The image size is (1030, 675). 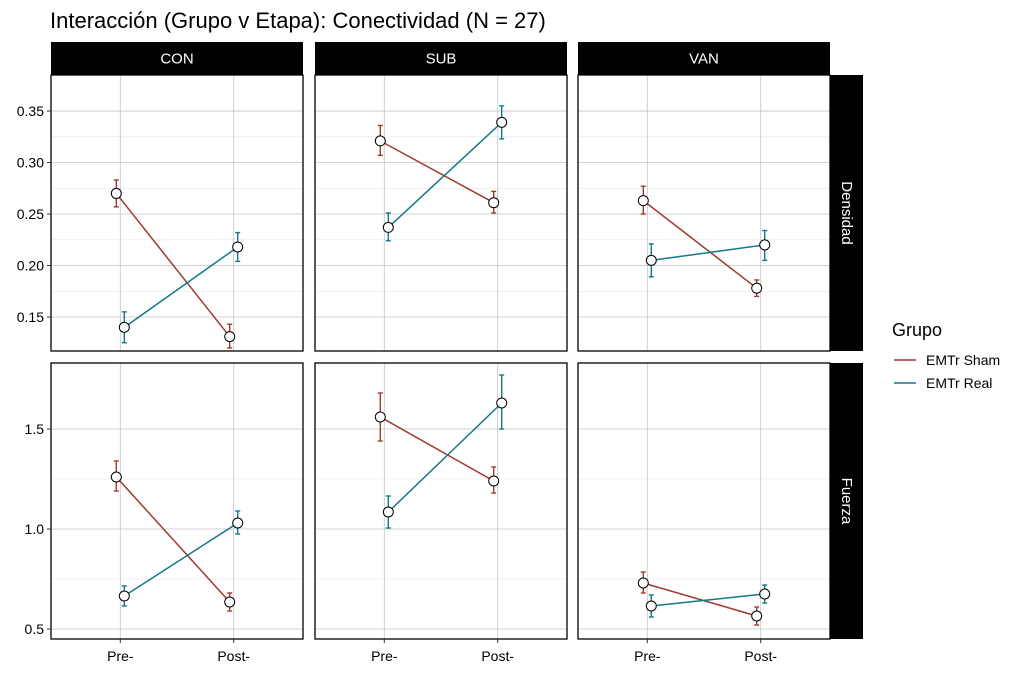 I want to click on panel-densidad-con, so click(x=177, y=213).